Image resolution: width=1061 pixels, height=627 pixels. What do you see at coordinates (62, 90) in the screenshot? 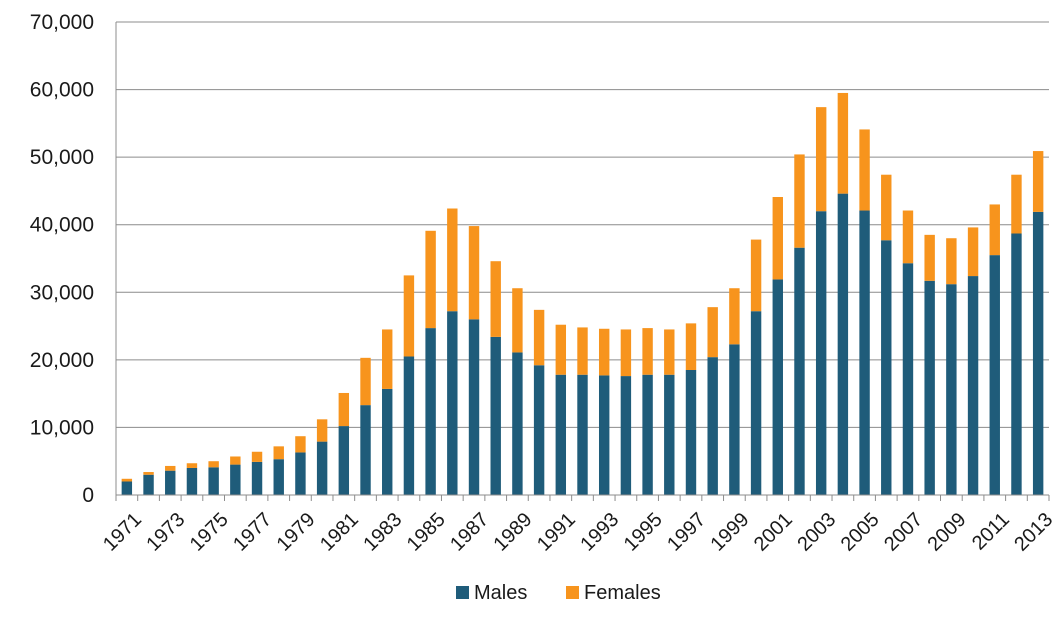
I see `y-tick-label: 60,000` at bounding box center [62, 90].